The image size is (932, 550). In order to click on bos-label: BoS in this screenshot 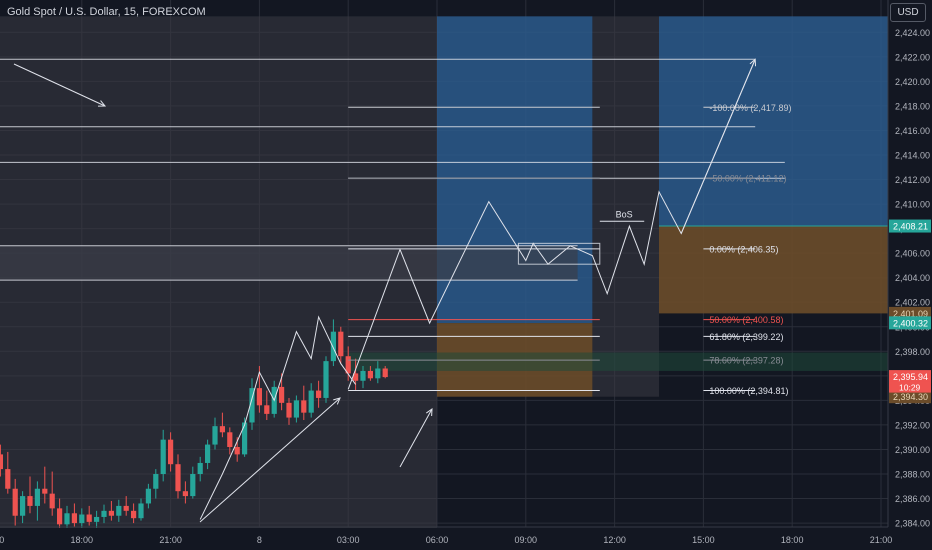, I will do `click(624, 214)`.